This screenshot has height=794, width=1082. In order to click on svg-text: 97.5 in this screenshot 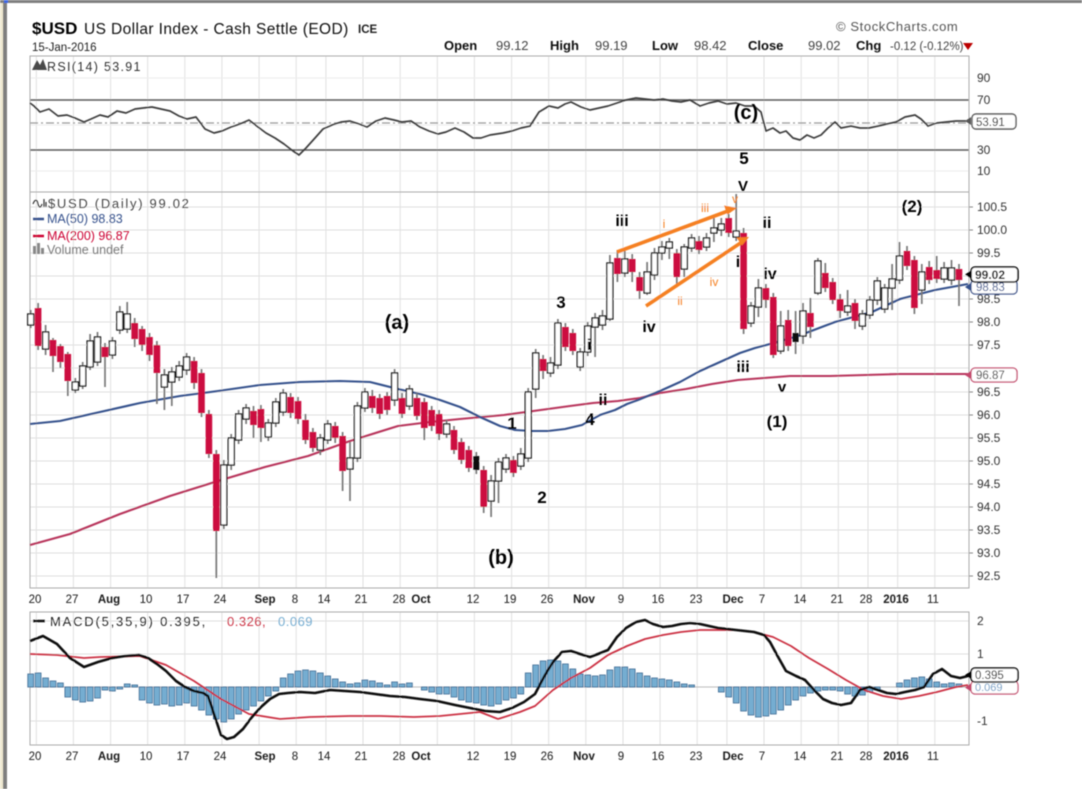, I will do `click(989, 345)`.